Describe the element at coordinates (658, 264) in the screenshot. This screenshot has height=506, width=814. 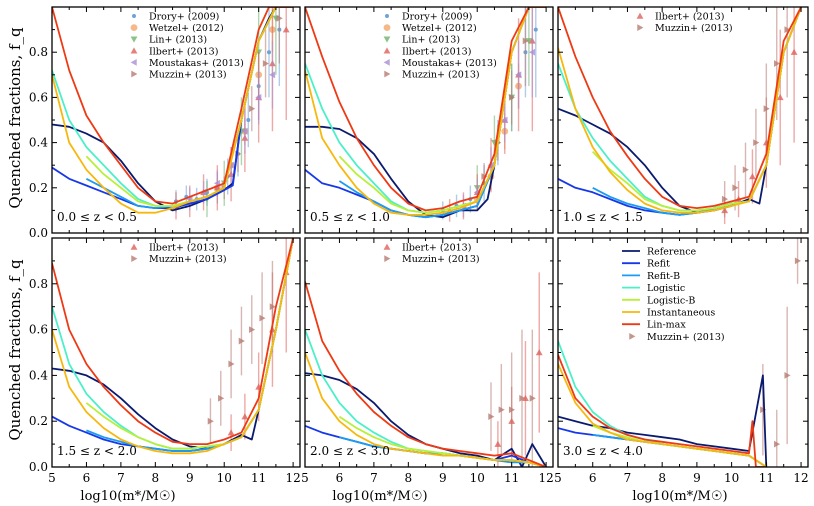
I see `legend-label: Refit` at that location.